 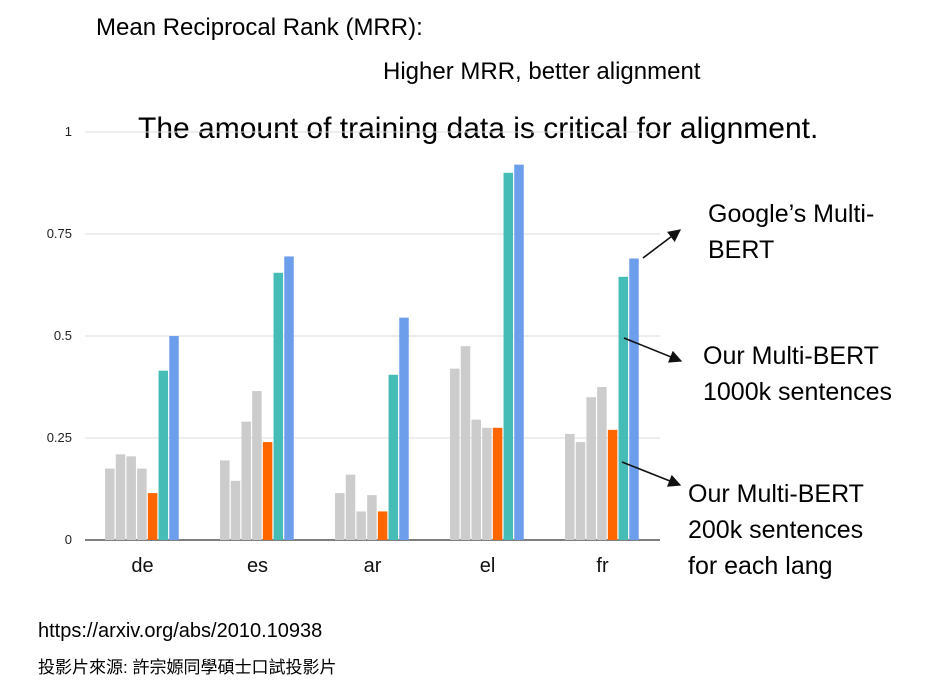 I want to click on annotation-google-line2: BERT, so click(x=741, y=250).